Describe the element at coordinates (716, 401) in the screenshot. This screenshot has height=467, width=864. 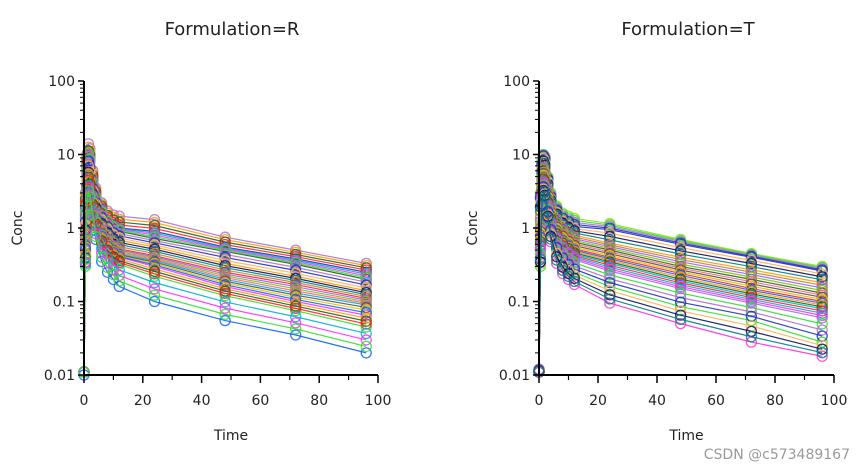
I see `x-tick-label: 60` at that location.